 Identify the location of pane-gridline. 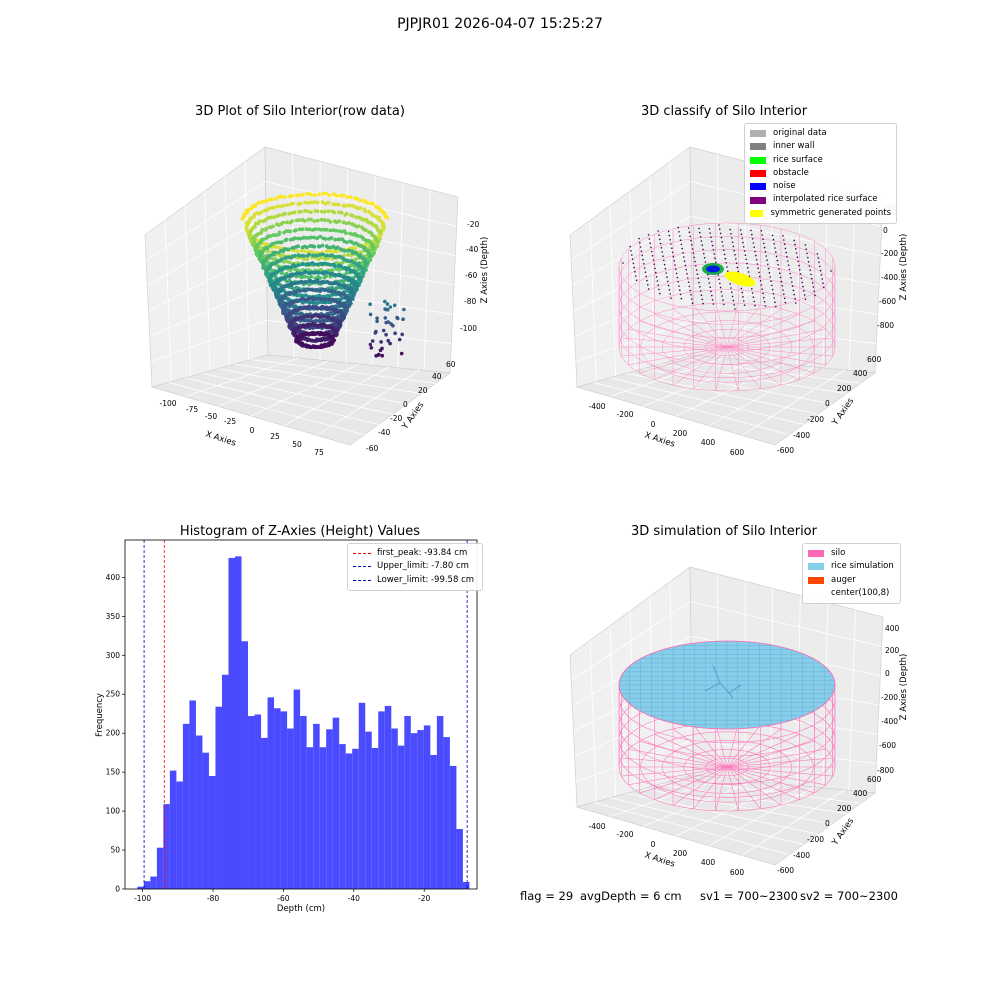
(786, 624).